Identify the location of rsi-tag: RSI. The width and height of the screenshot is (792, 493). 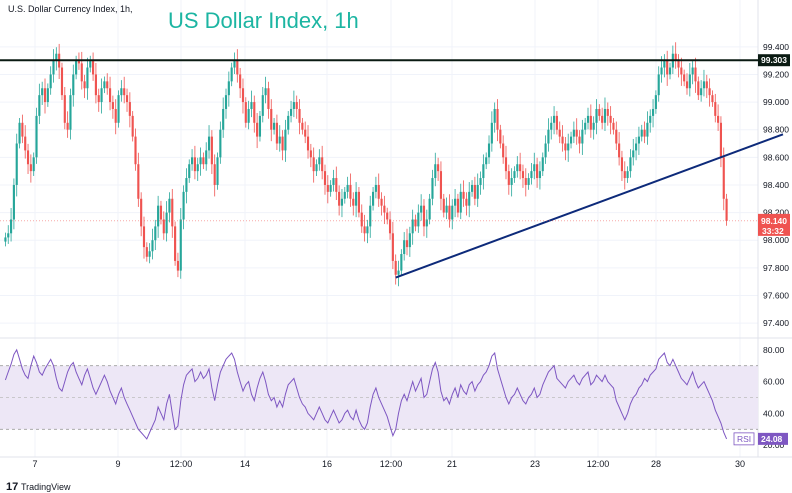
(744, 439).